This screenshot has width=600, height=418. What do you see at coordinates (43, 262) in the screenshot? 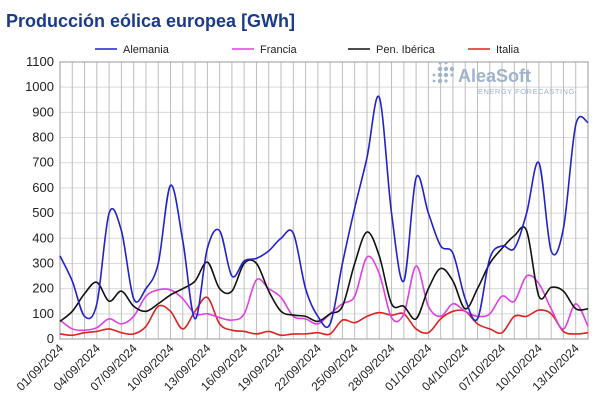
I see `y-tick-label: 300` at bounding box center [43, 262].